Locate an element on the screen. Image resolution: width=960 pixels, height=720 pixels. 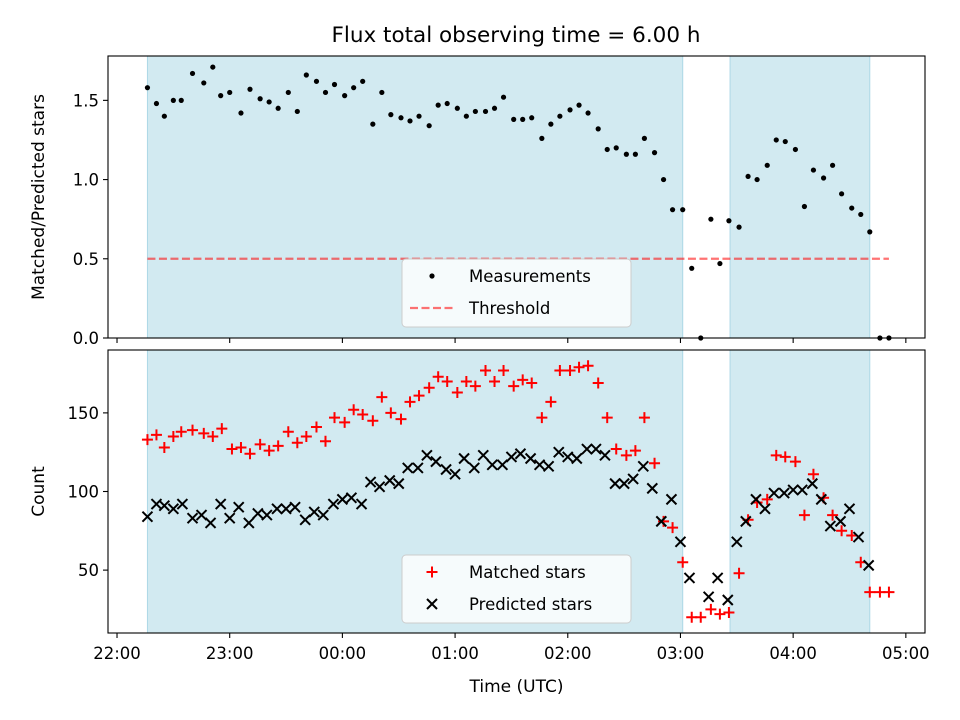
legend-measurement-swatch is located at coordinates (432, 276).